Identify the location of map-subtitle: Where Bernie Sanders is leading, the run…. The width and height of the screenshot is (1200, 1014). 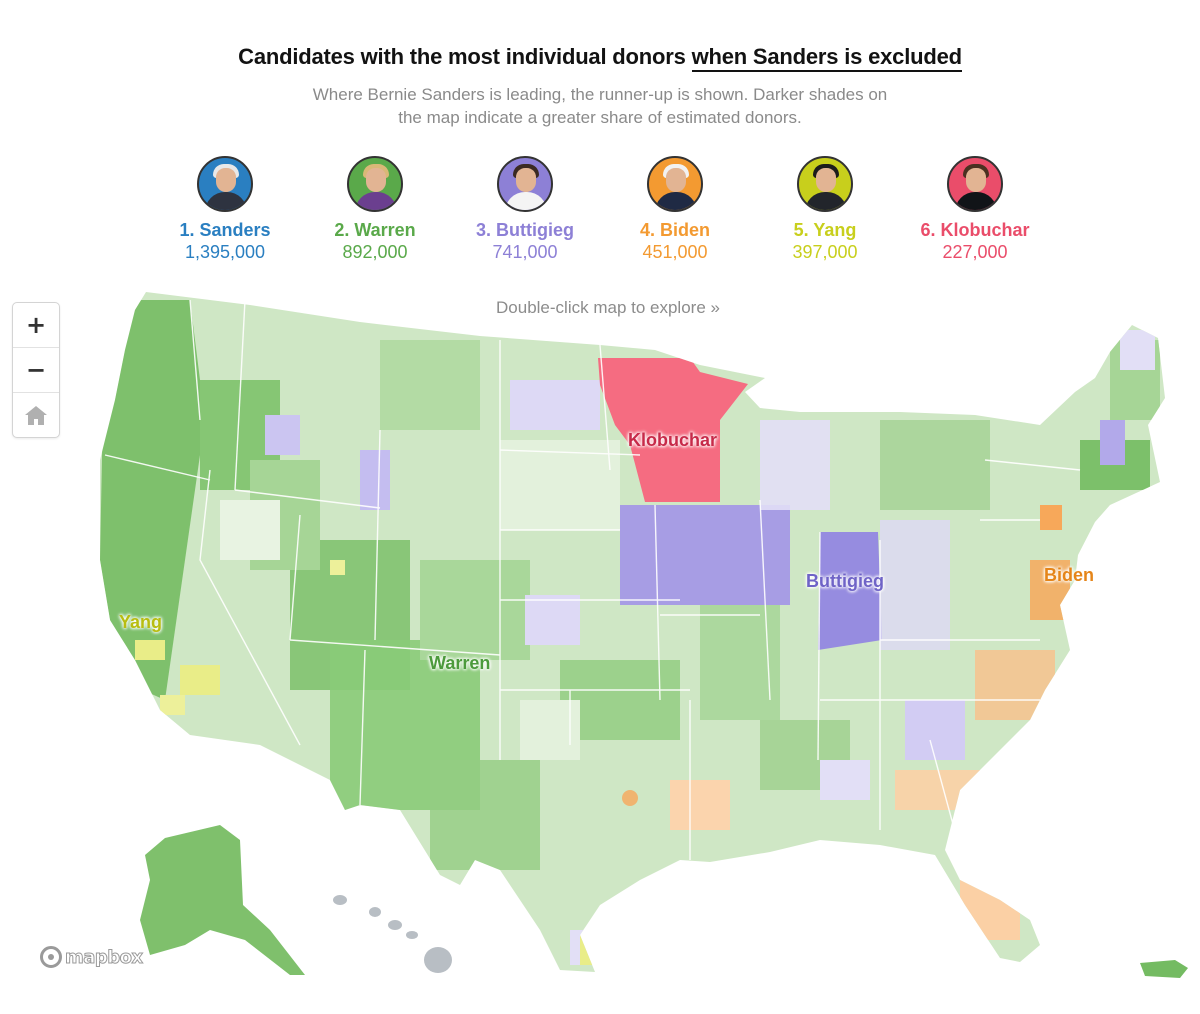
(600, 106).